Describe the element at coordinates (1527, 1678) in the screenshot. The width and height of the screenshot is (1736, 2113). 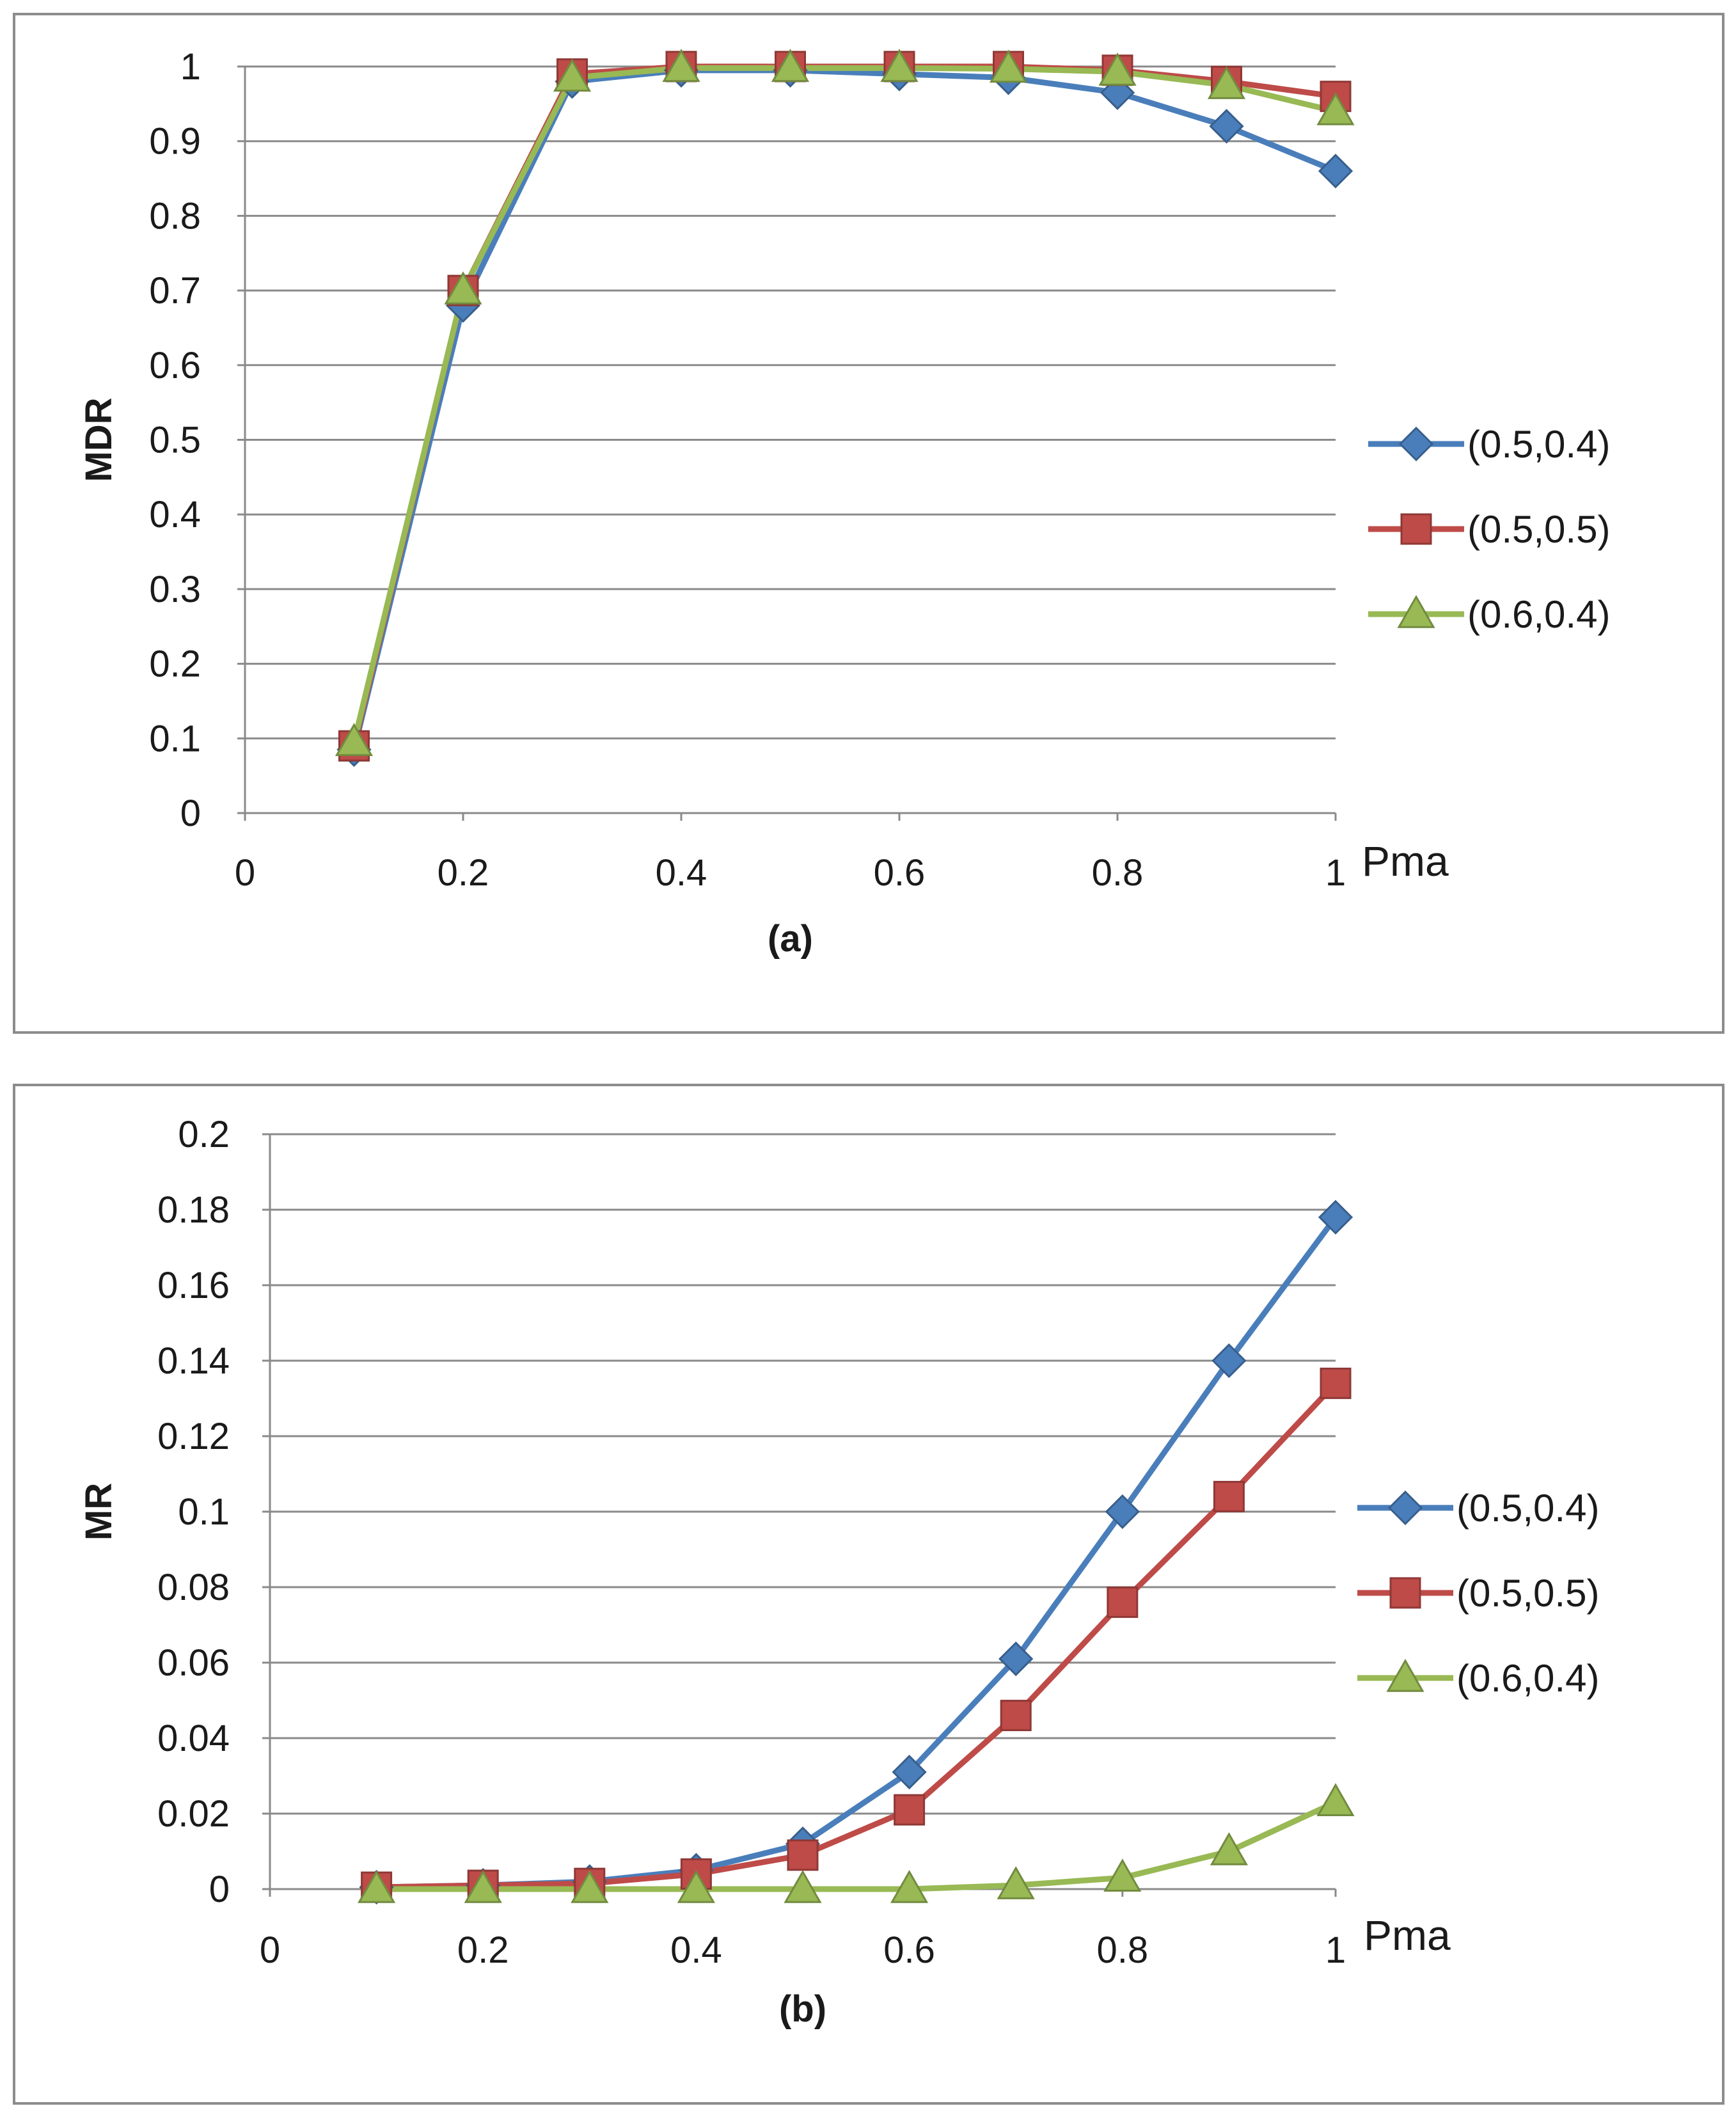
I see `chart-b-legend-label-2: (0.6,0.4)` at that location.